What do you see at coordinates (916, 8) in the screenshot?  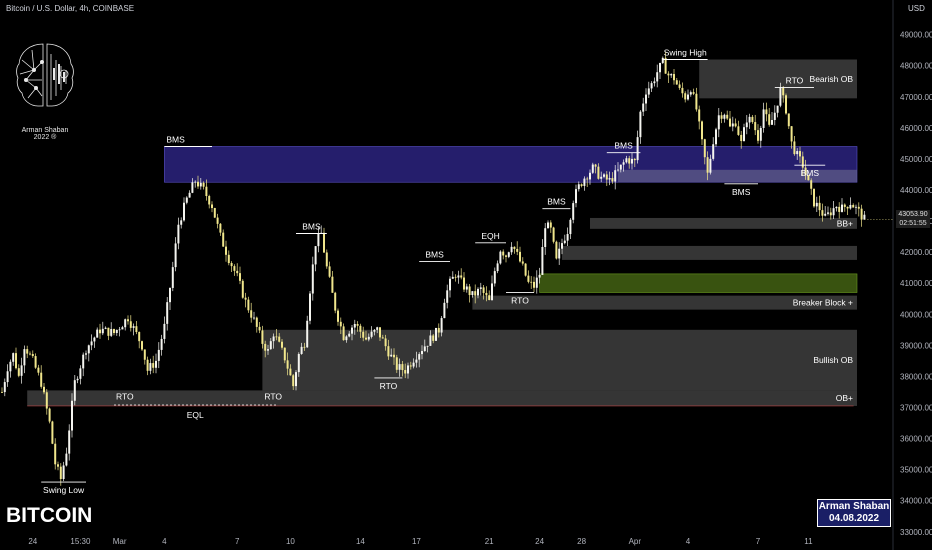 I see `currency-label: USD` at bounding box center [916, 8].